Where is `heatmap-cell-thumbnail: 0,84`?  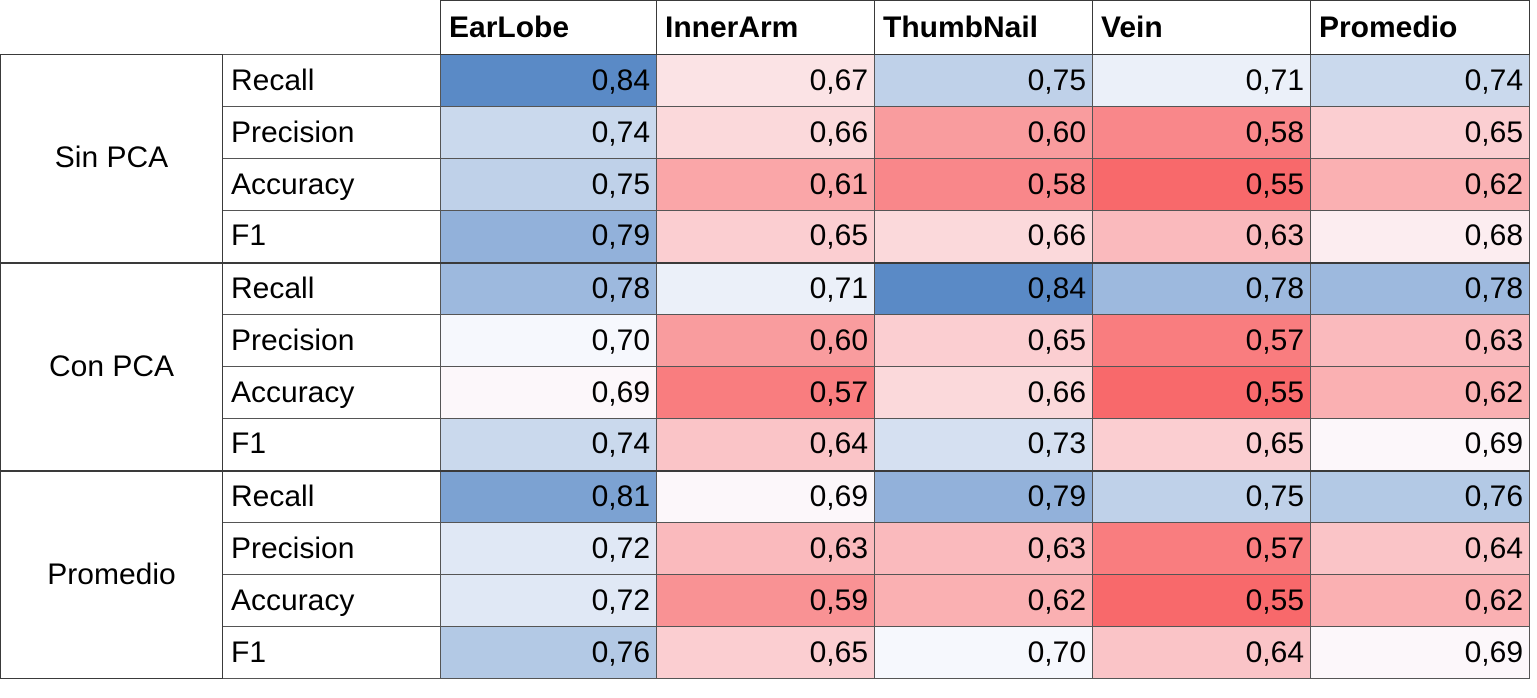
heatmap-cell-thumbnail: 0,84 is located at coordinates (983, 288).